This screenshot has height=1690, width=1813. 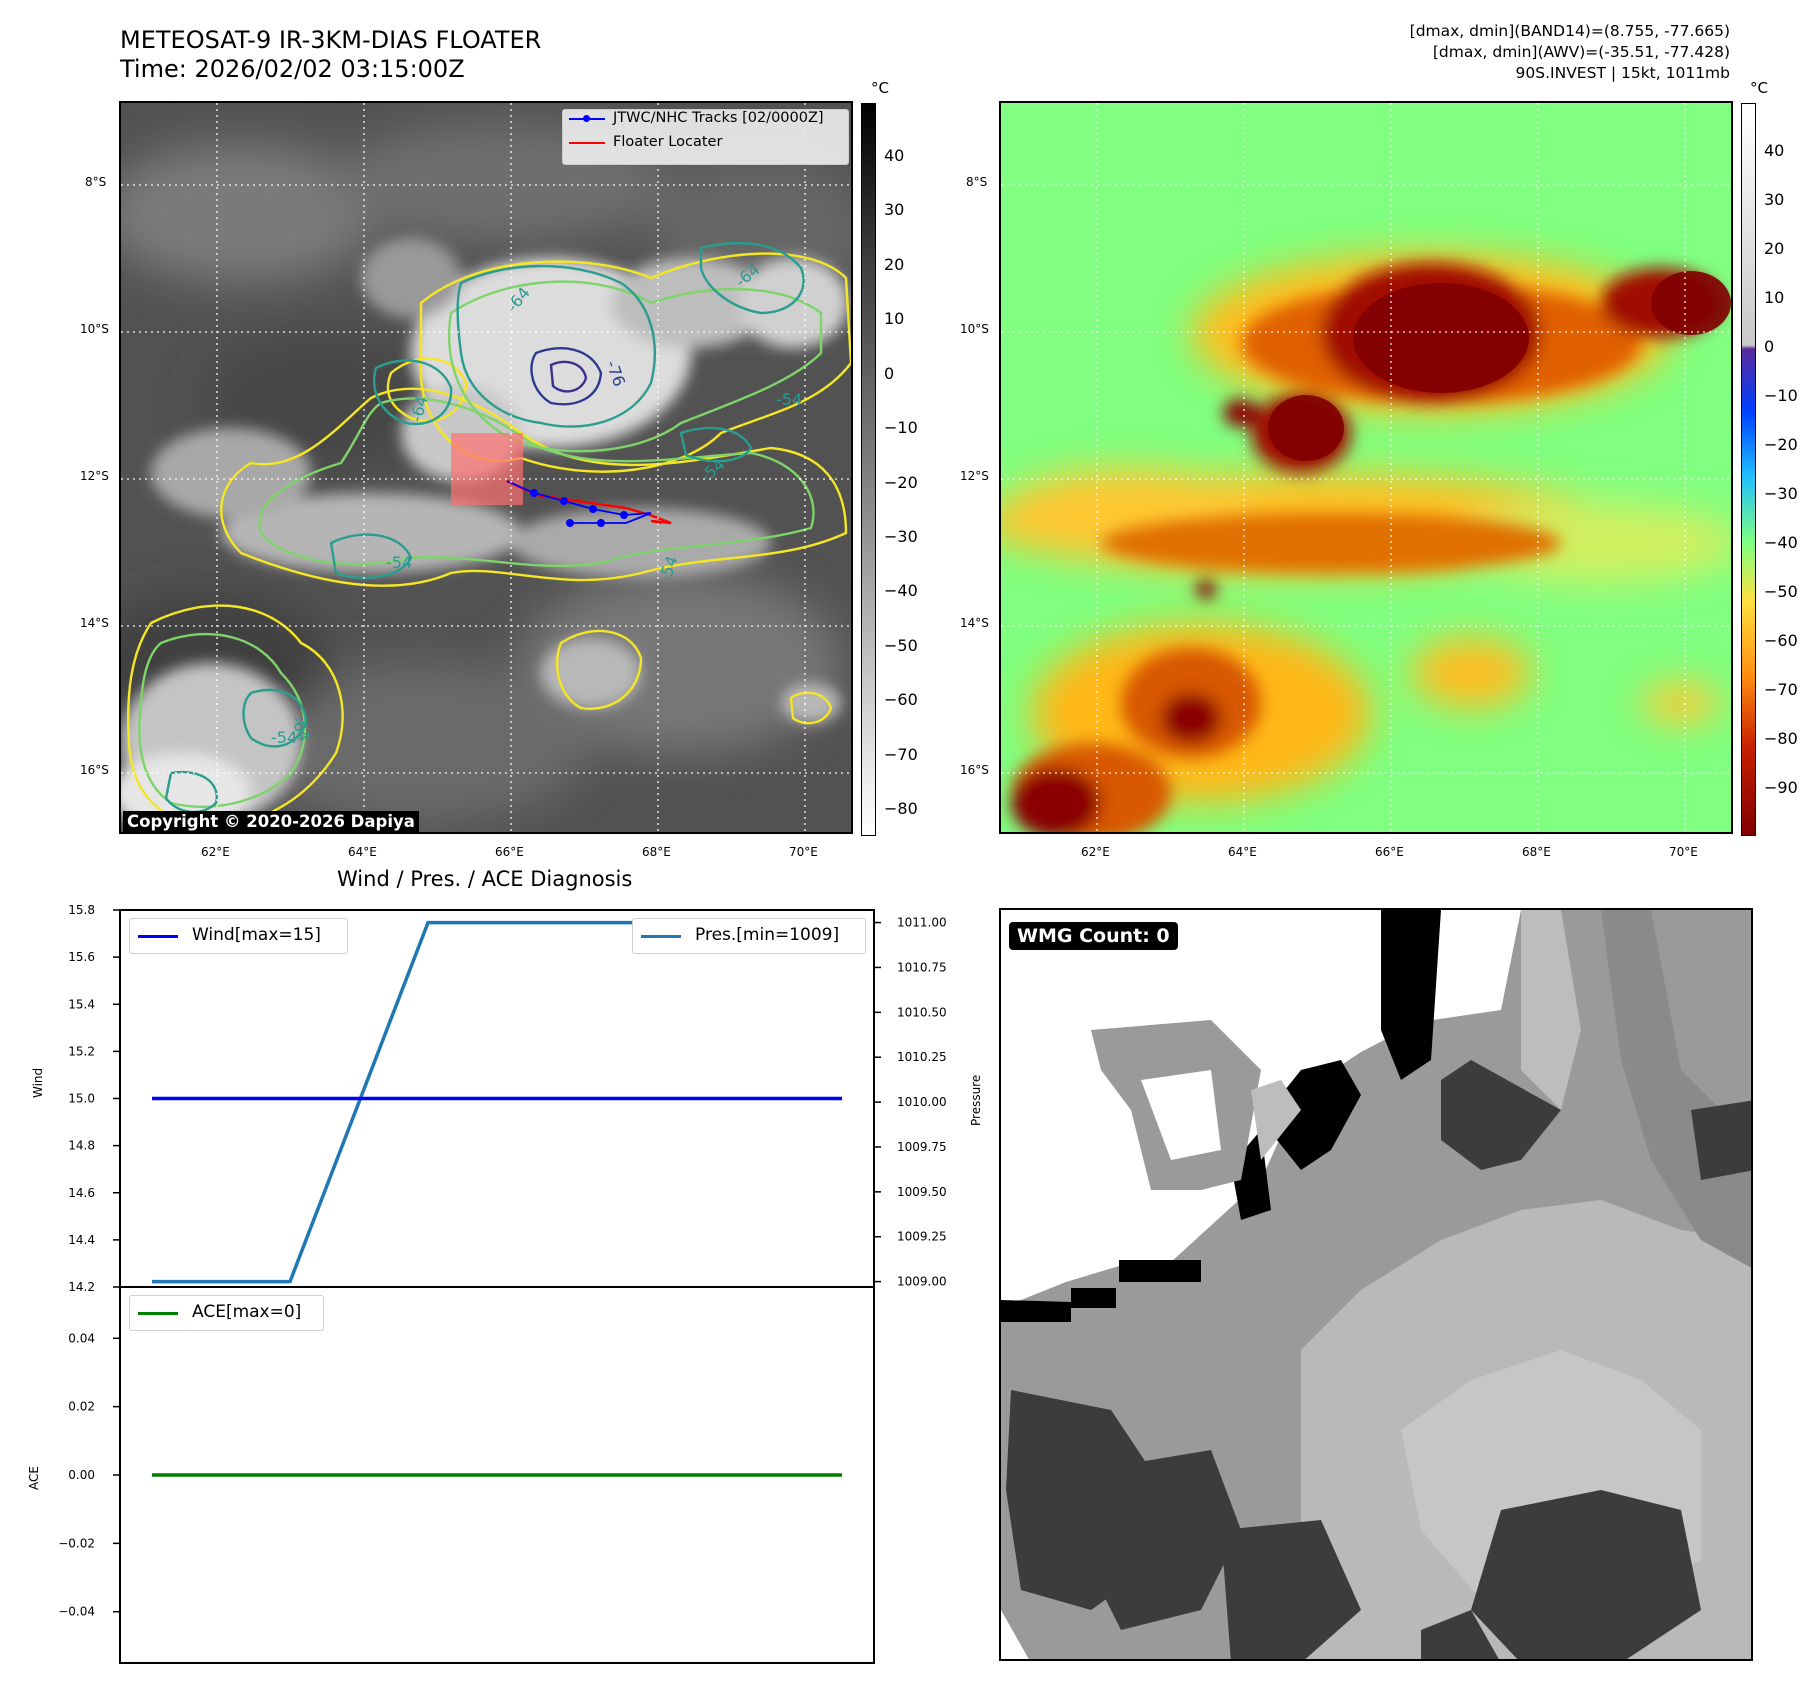 What do you see at coordinates (922, 1237) in the screenshot?
I see `pressure-tick-label: 1009.25` at bounding box center [922, 1237].